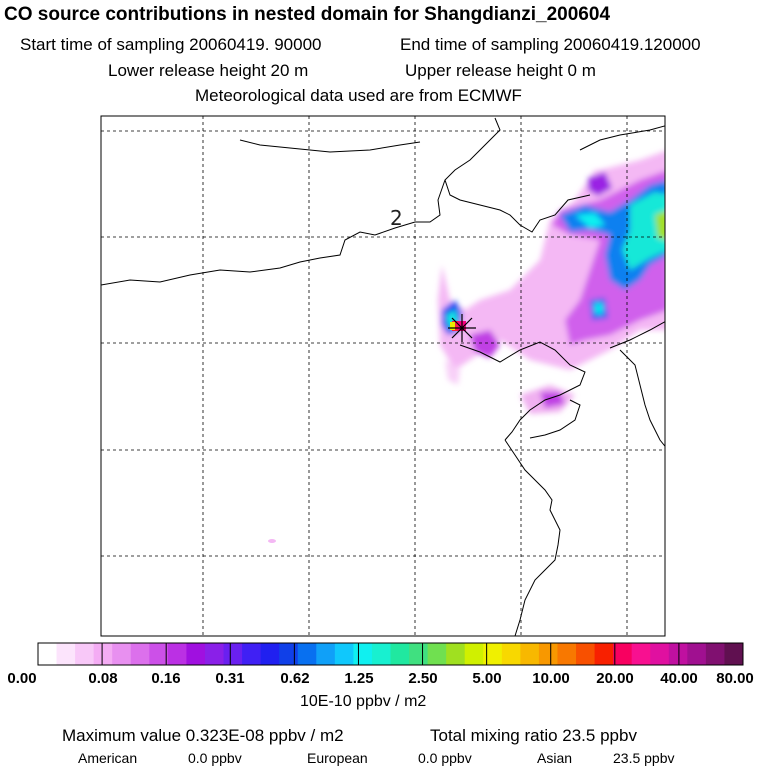 The image size is (768, 768). I want to click on colorbar-label: 0.62, so click(295, 678).